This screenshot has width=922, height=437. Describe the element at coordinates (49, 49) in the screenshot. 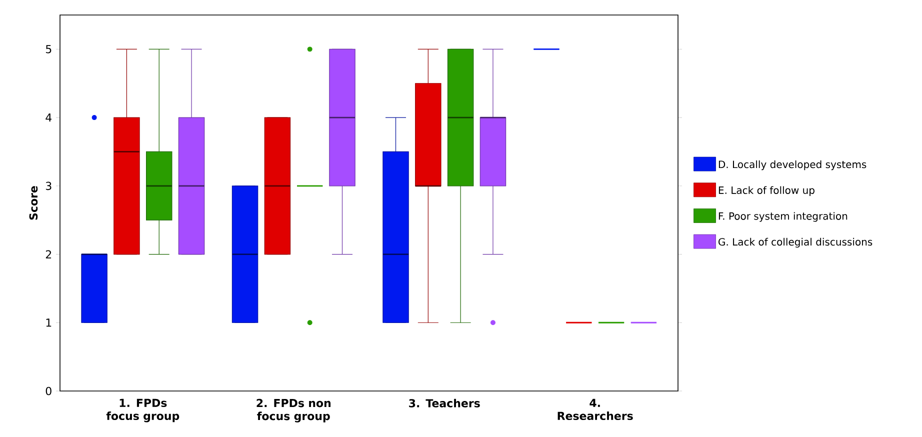

I see `y-tick-label: 5` at that location.